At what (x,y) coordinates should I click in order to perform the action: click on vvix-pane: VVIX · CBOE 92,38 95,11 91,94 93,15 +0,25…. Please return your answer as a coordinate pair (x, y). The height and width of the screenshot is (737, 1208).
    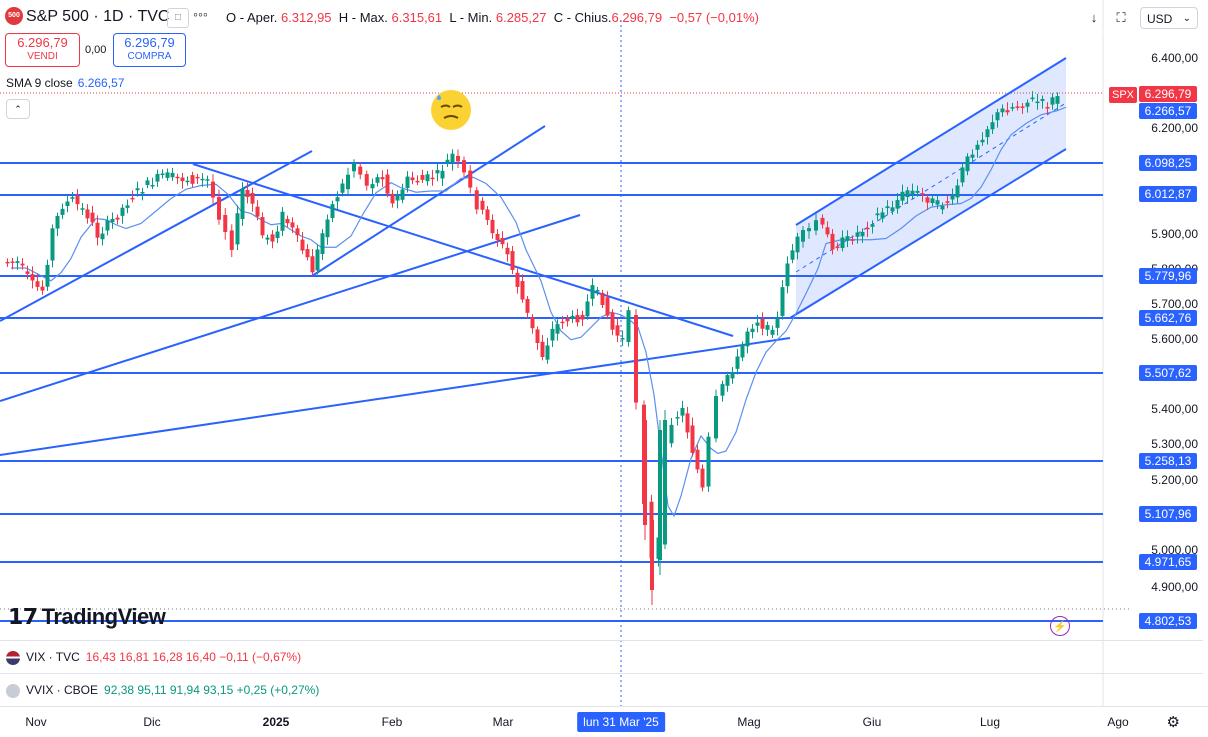
    Looking at the image, I should click on (601, 689).